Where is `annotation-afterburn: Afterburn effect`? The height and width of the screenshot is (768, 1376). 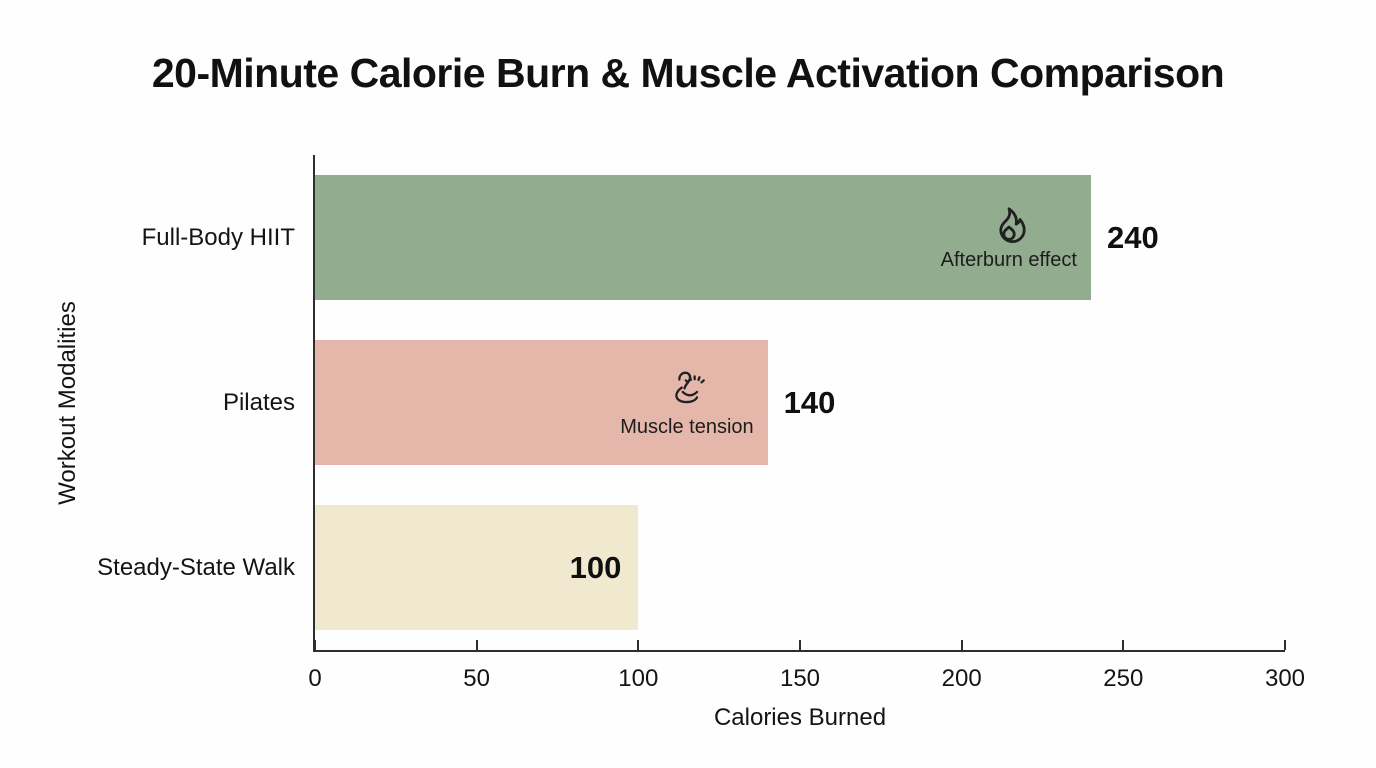
annotation-afterburn: Afterburn effect is located at coordinates (1009, 238).